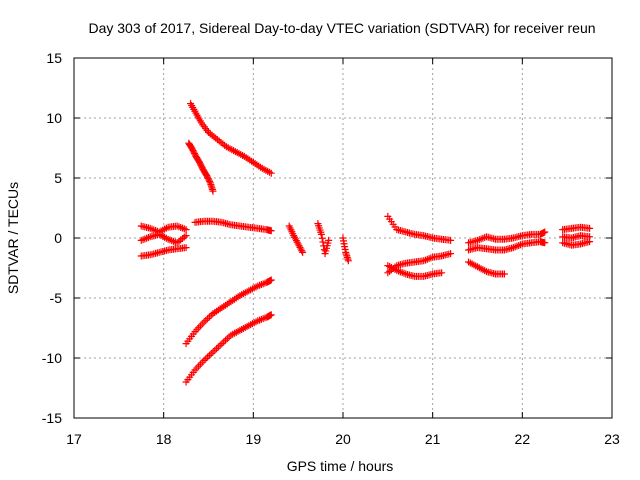  What do you see at coordinates (340, 466) in the screenshot?
I see `x-axis-label: GPS time / hours` at bounding box center [340, 466].